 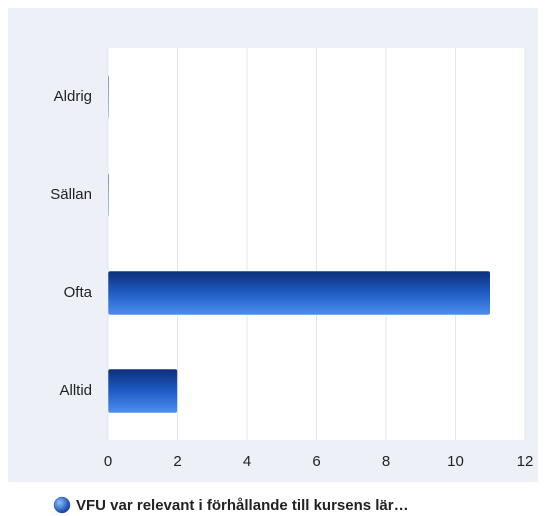 I want to click on y-tick-label: Aldrig, so click(x=73, y=96).